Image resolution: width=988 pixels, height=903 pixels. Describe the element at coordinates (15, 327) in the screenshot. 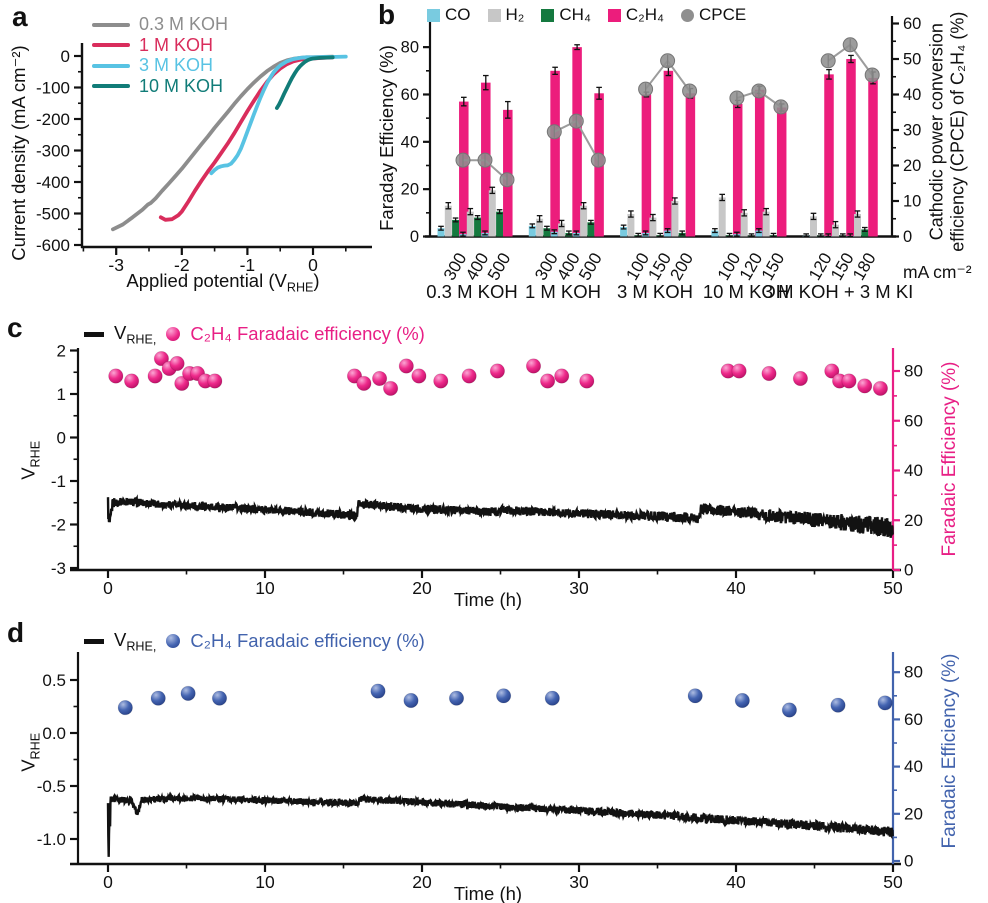

I see `panel-label-c: c` at that location.